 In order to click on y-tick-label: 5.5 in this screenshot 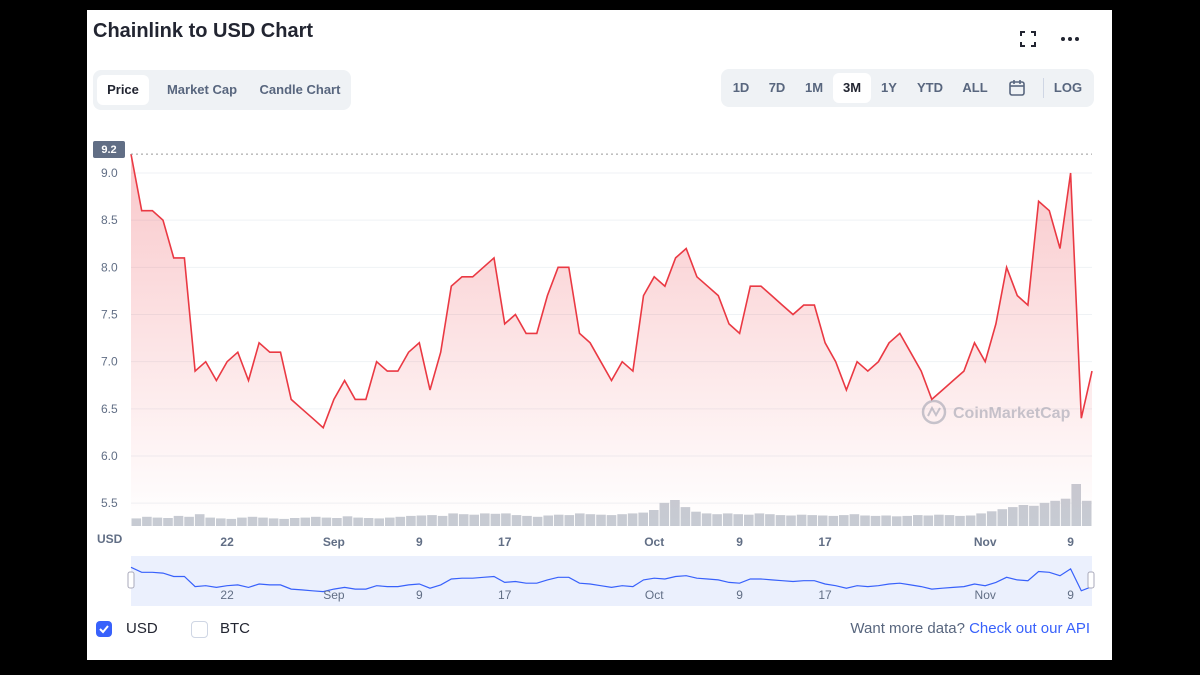, I will do `click(109, 503)`.